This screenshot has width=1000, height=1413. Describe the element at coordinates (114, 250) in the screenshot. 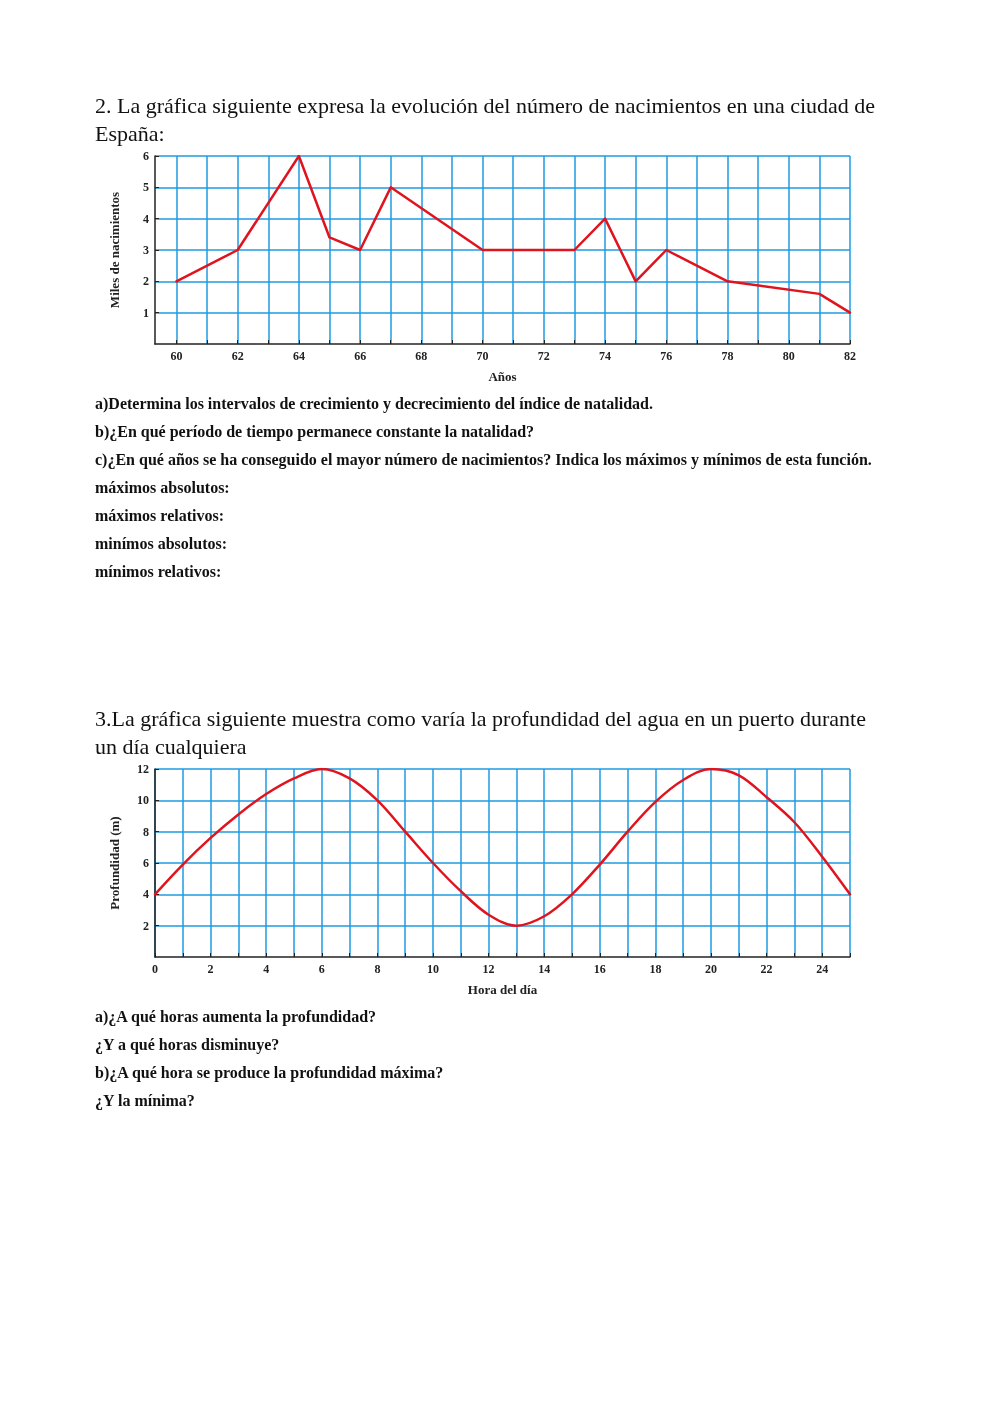

I see `y-axis-title: Miles de nacimientos` at that location.